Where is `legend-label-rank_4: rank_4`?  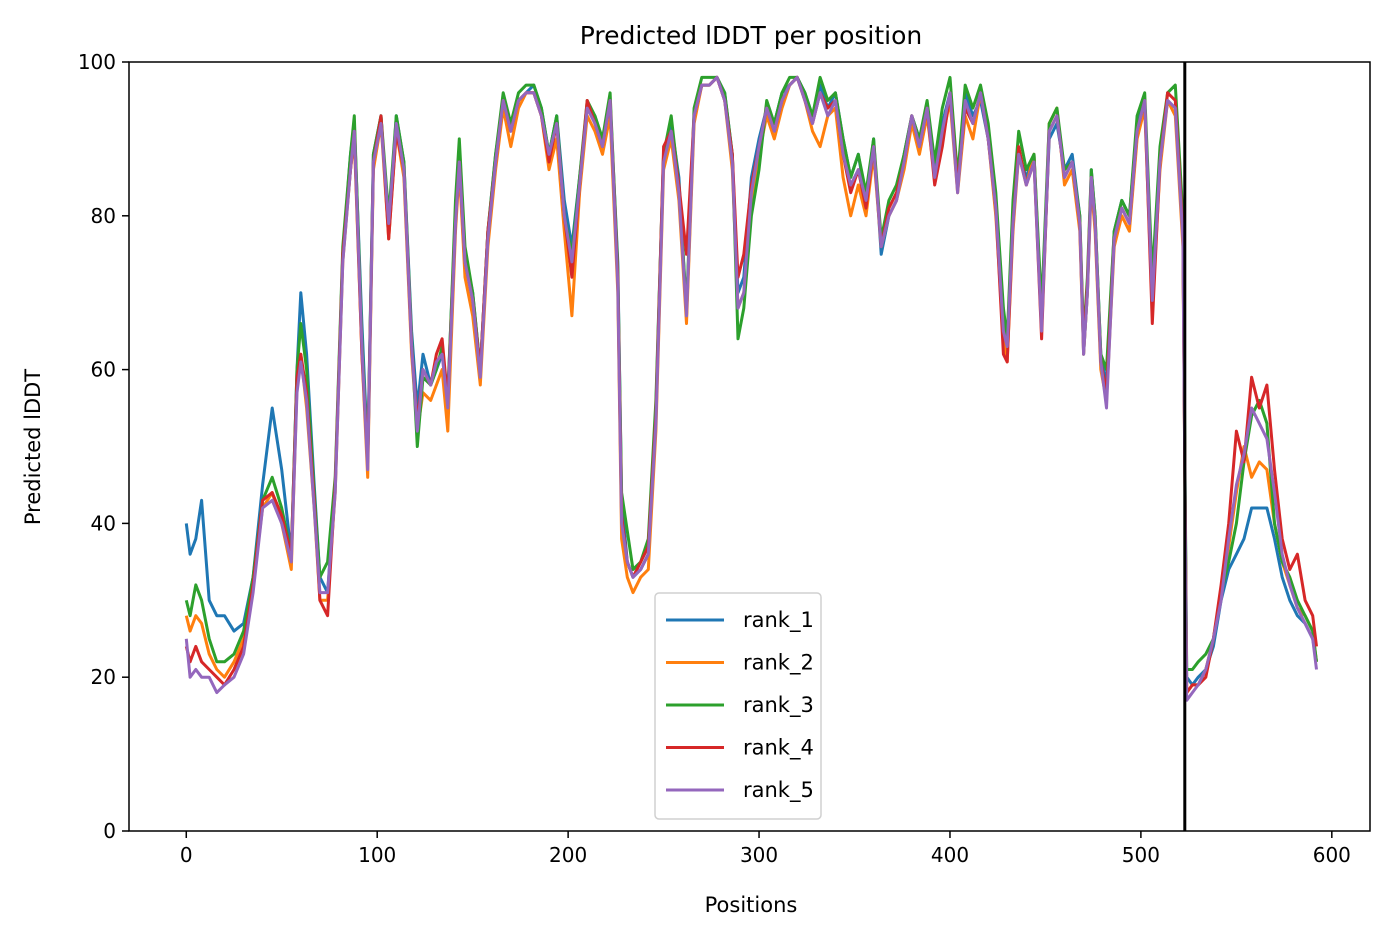 legend-label-rank_4: rank_4 is located at coordinates (778, 748).